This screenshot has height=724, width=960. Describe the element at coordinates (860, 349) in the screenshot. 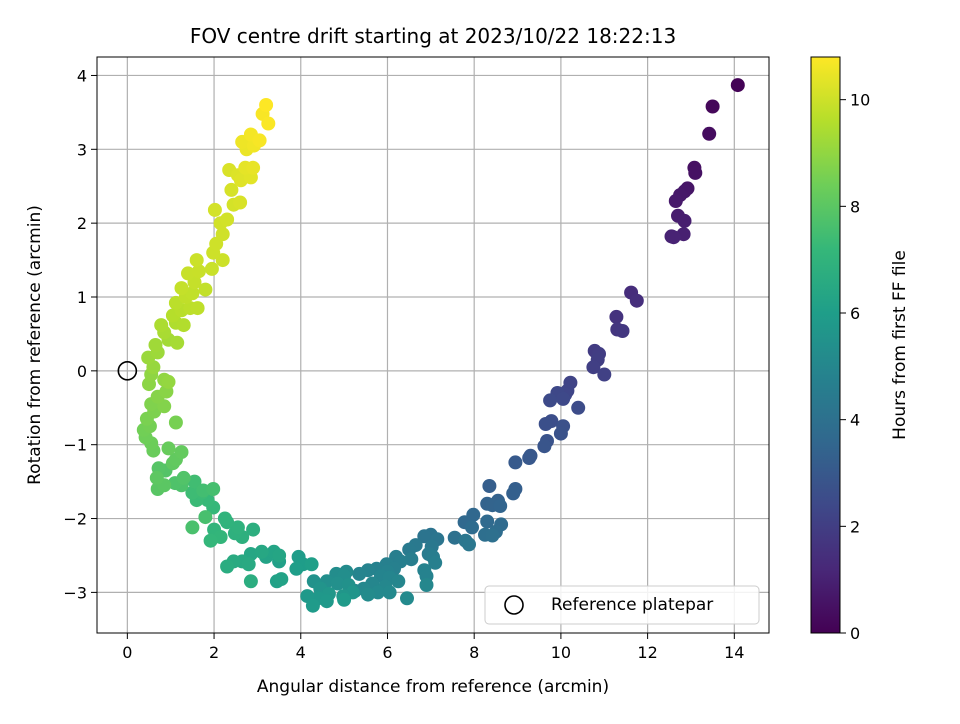

I see `colorbar: 0 2 4 6 8 10 Hours from first FF file` at that location.